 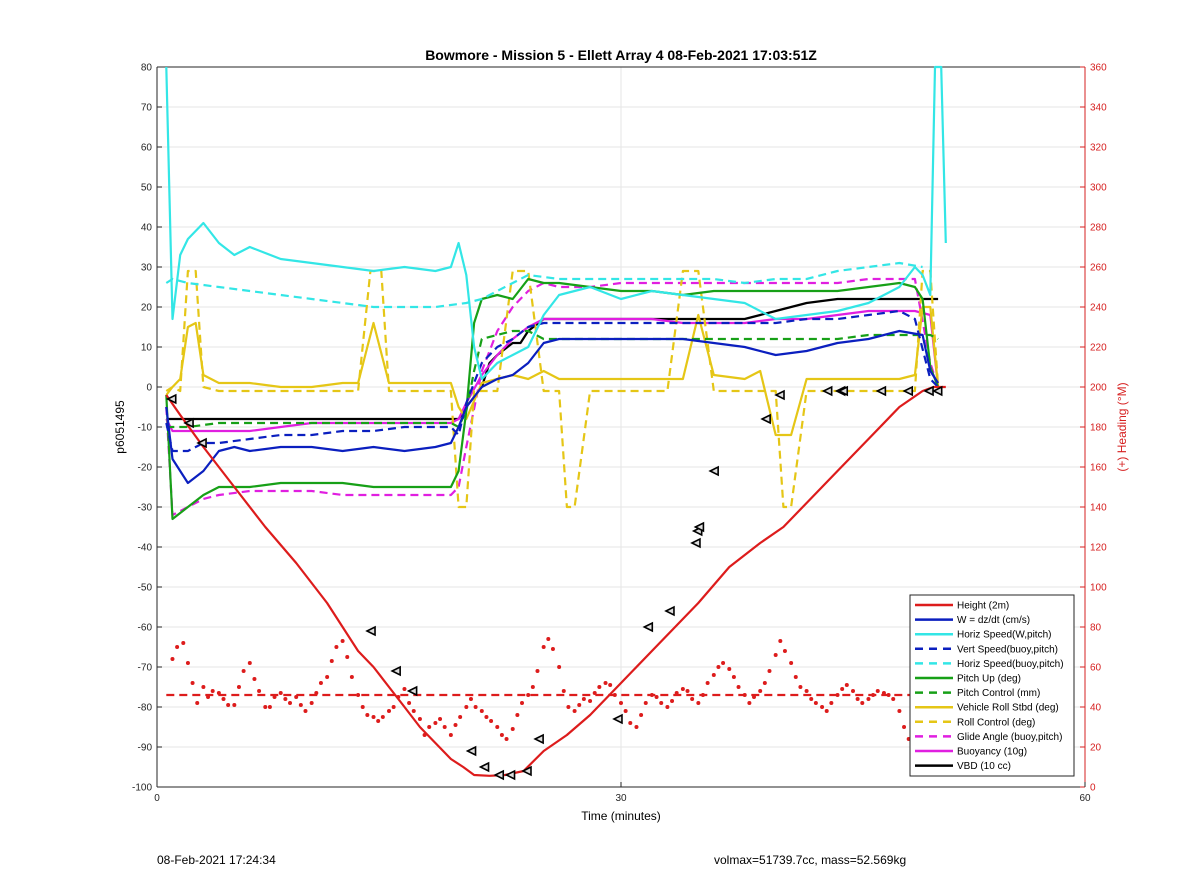 I want to click on legend-label: Vehicle Roll Stbd (deg), so click(x=1008, y=708).